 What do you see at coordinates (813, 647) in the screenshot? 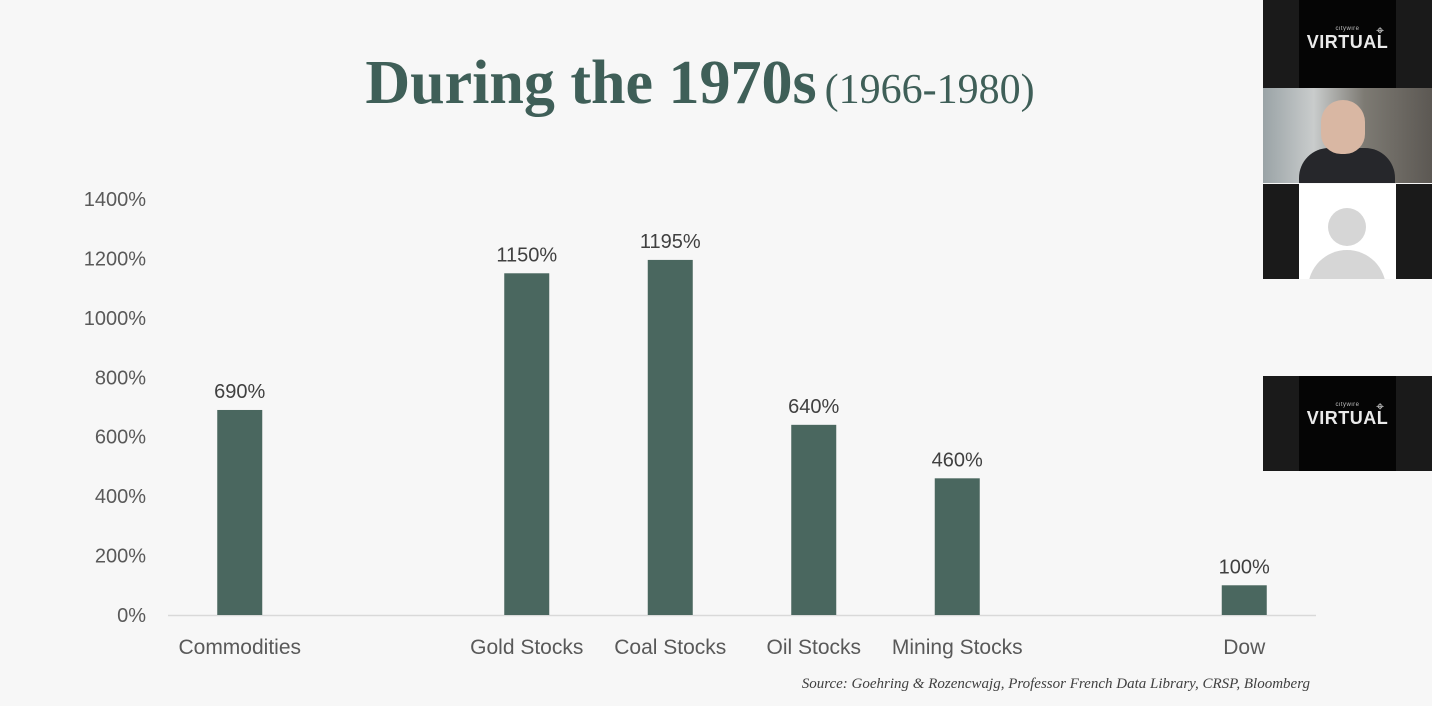
I see `category-label: Oil Stocks` at bounding box center [813, 647].